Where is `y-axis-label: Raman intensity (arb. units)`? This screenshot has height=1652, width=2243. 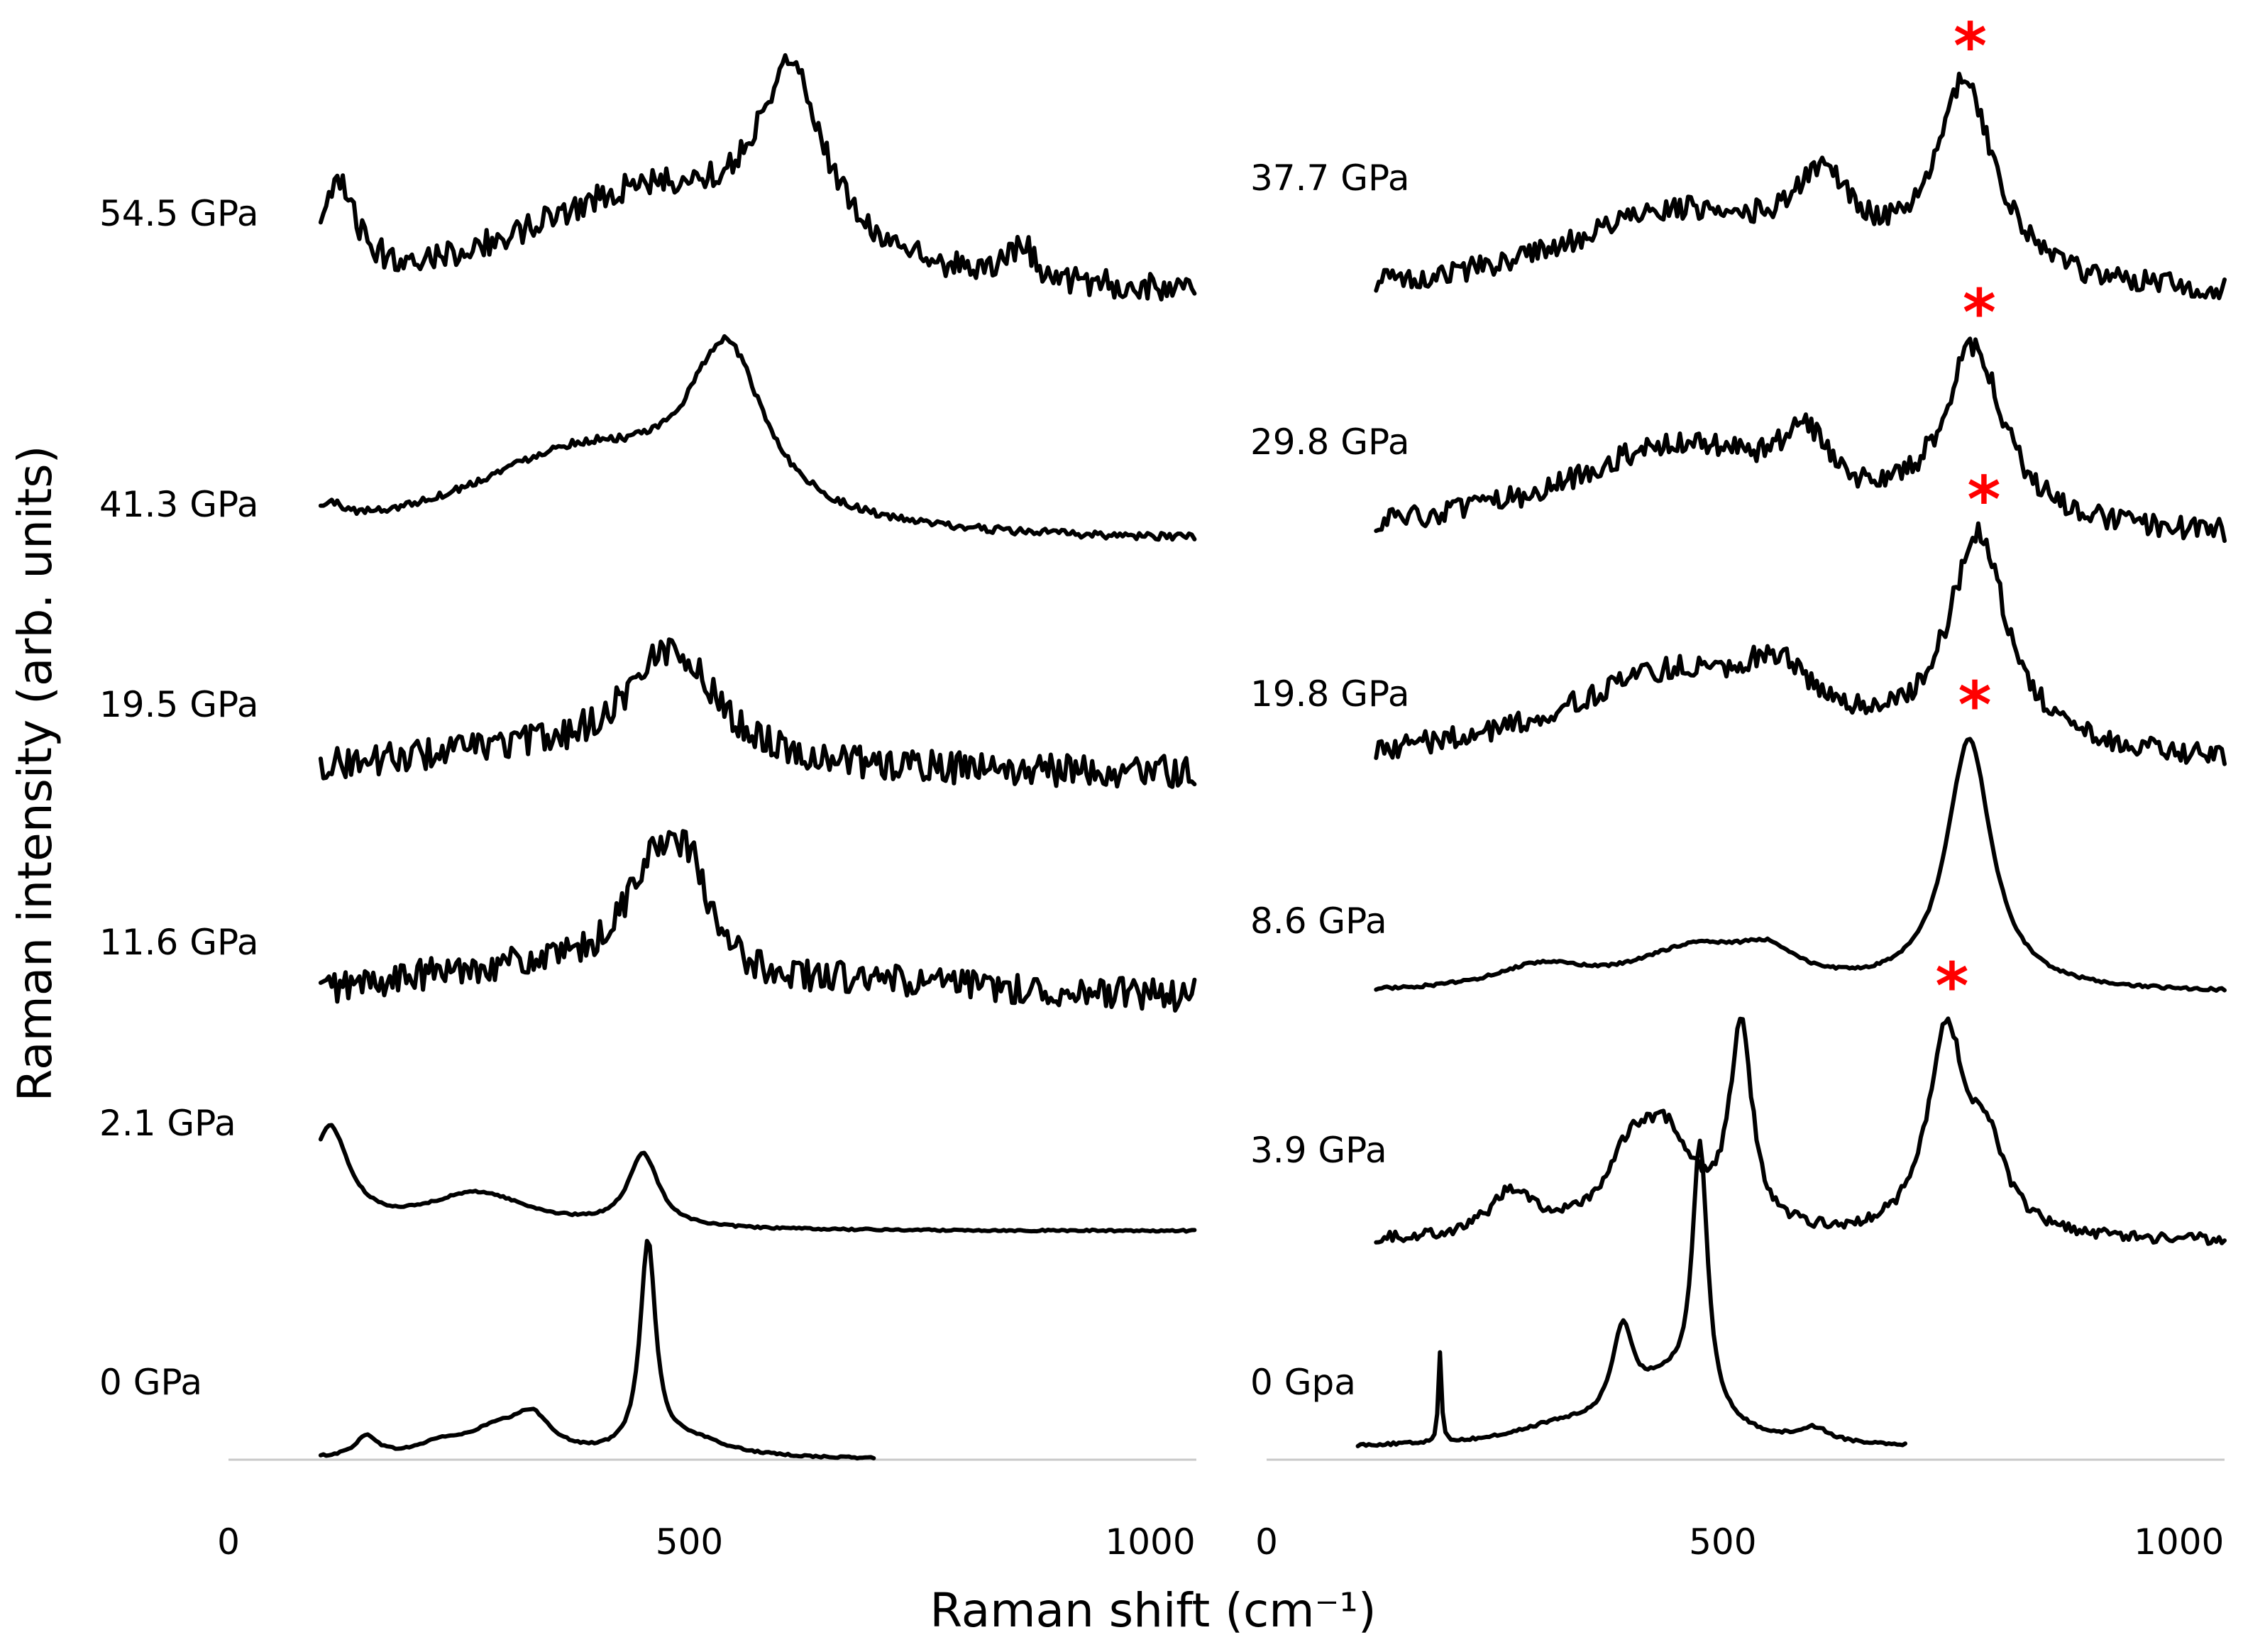
y-axis-label: Raman intensity (arb. units) is located at coordinates (35, 774).